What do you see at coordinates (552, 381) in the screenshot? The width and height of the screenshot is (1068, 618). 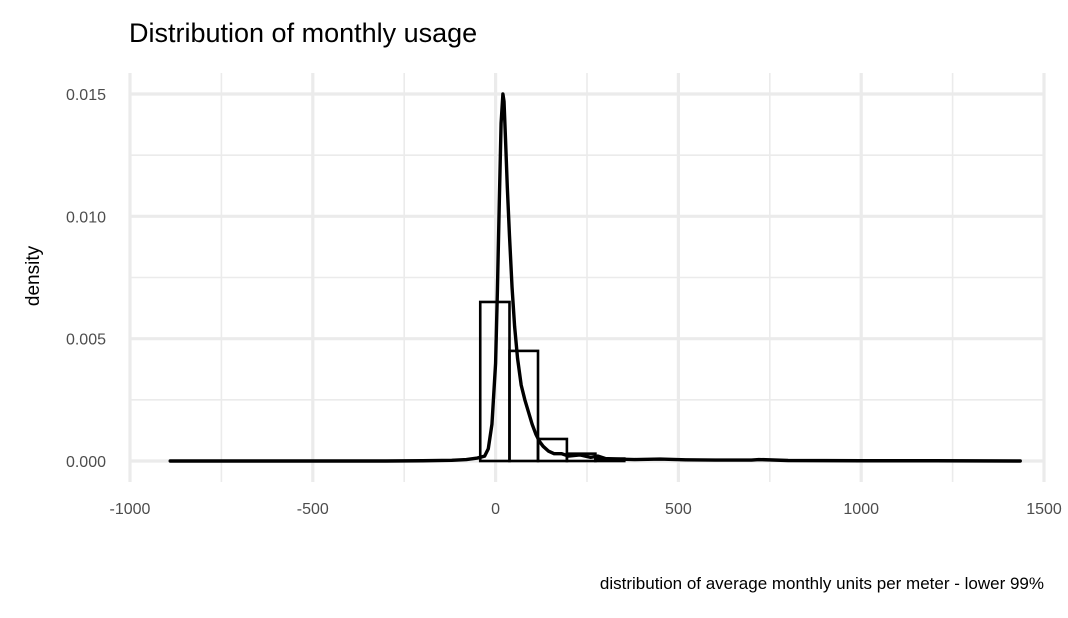 I see `histogram-bars` at bounding box center [552, 381].